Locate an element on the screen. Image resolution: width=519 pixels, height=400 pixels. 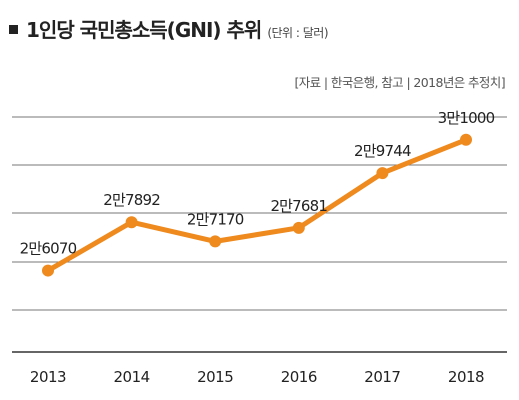
data-label: 2만7170 is located at coordinates (215, 219).